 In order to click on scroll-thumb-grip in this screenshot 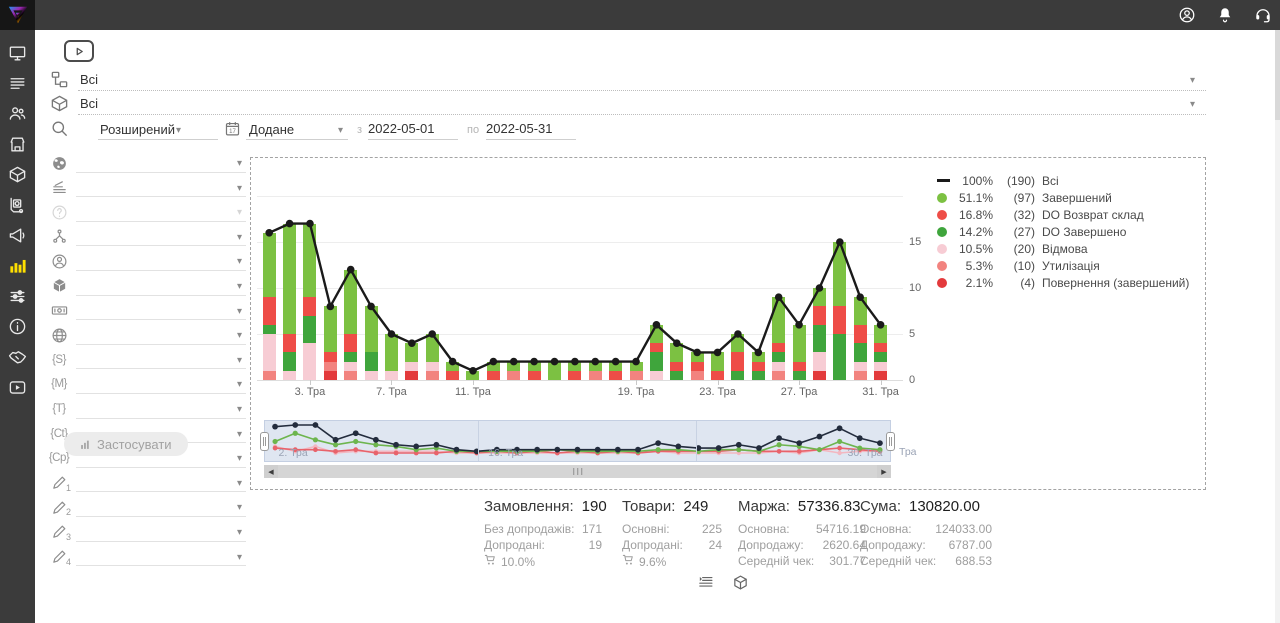, I will do `click(577, 471)`.